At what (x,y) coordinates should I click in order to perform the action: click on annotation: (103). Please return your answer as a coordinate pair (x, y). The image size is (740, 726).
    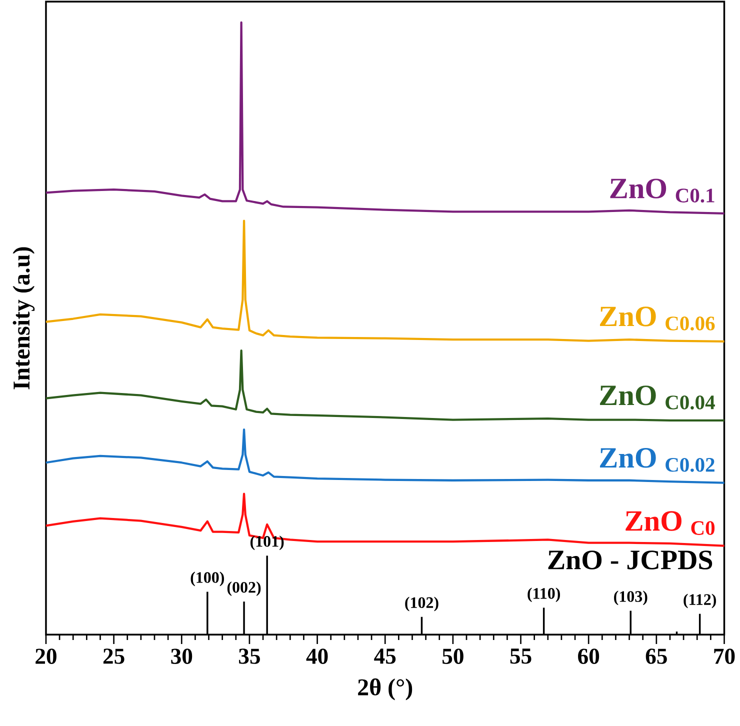
    Looking at the image, I should click on (631, 598).